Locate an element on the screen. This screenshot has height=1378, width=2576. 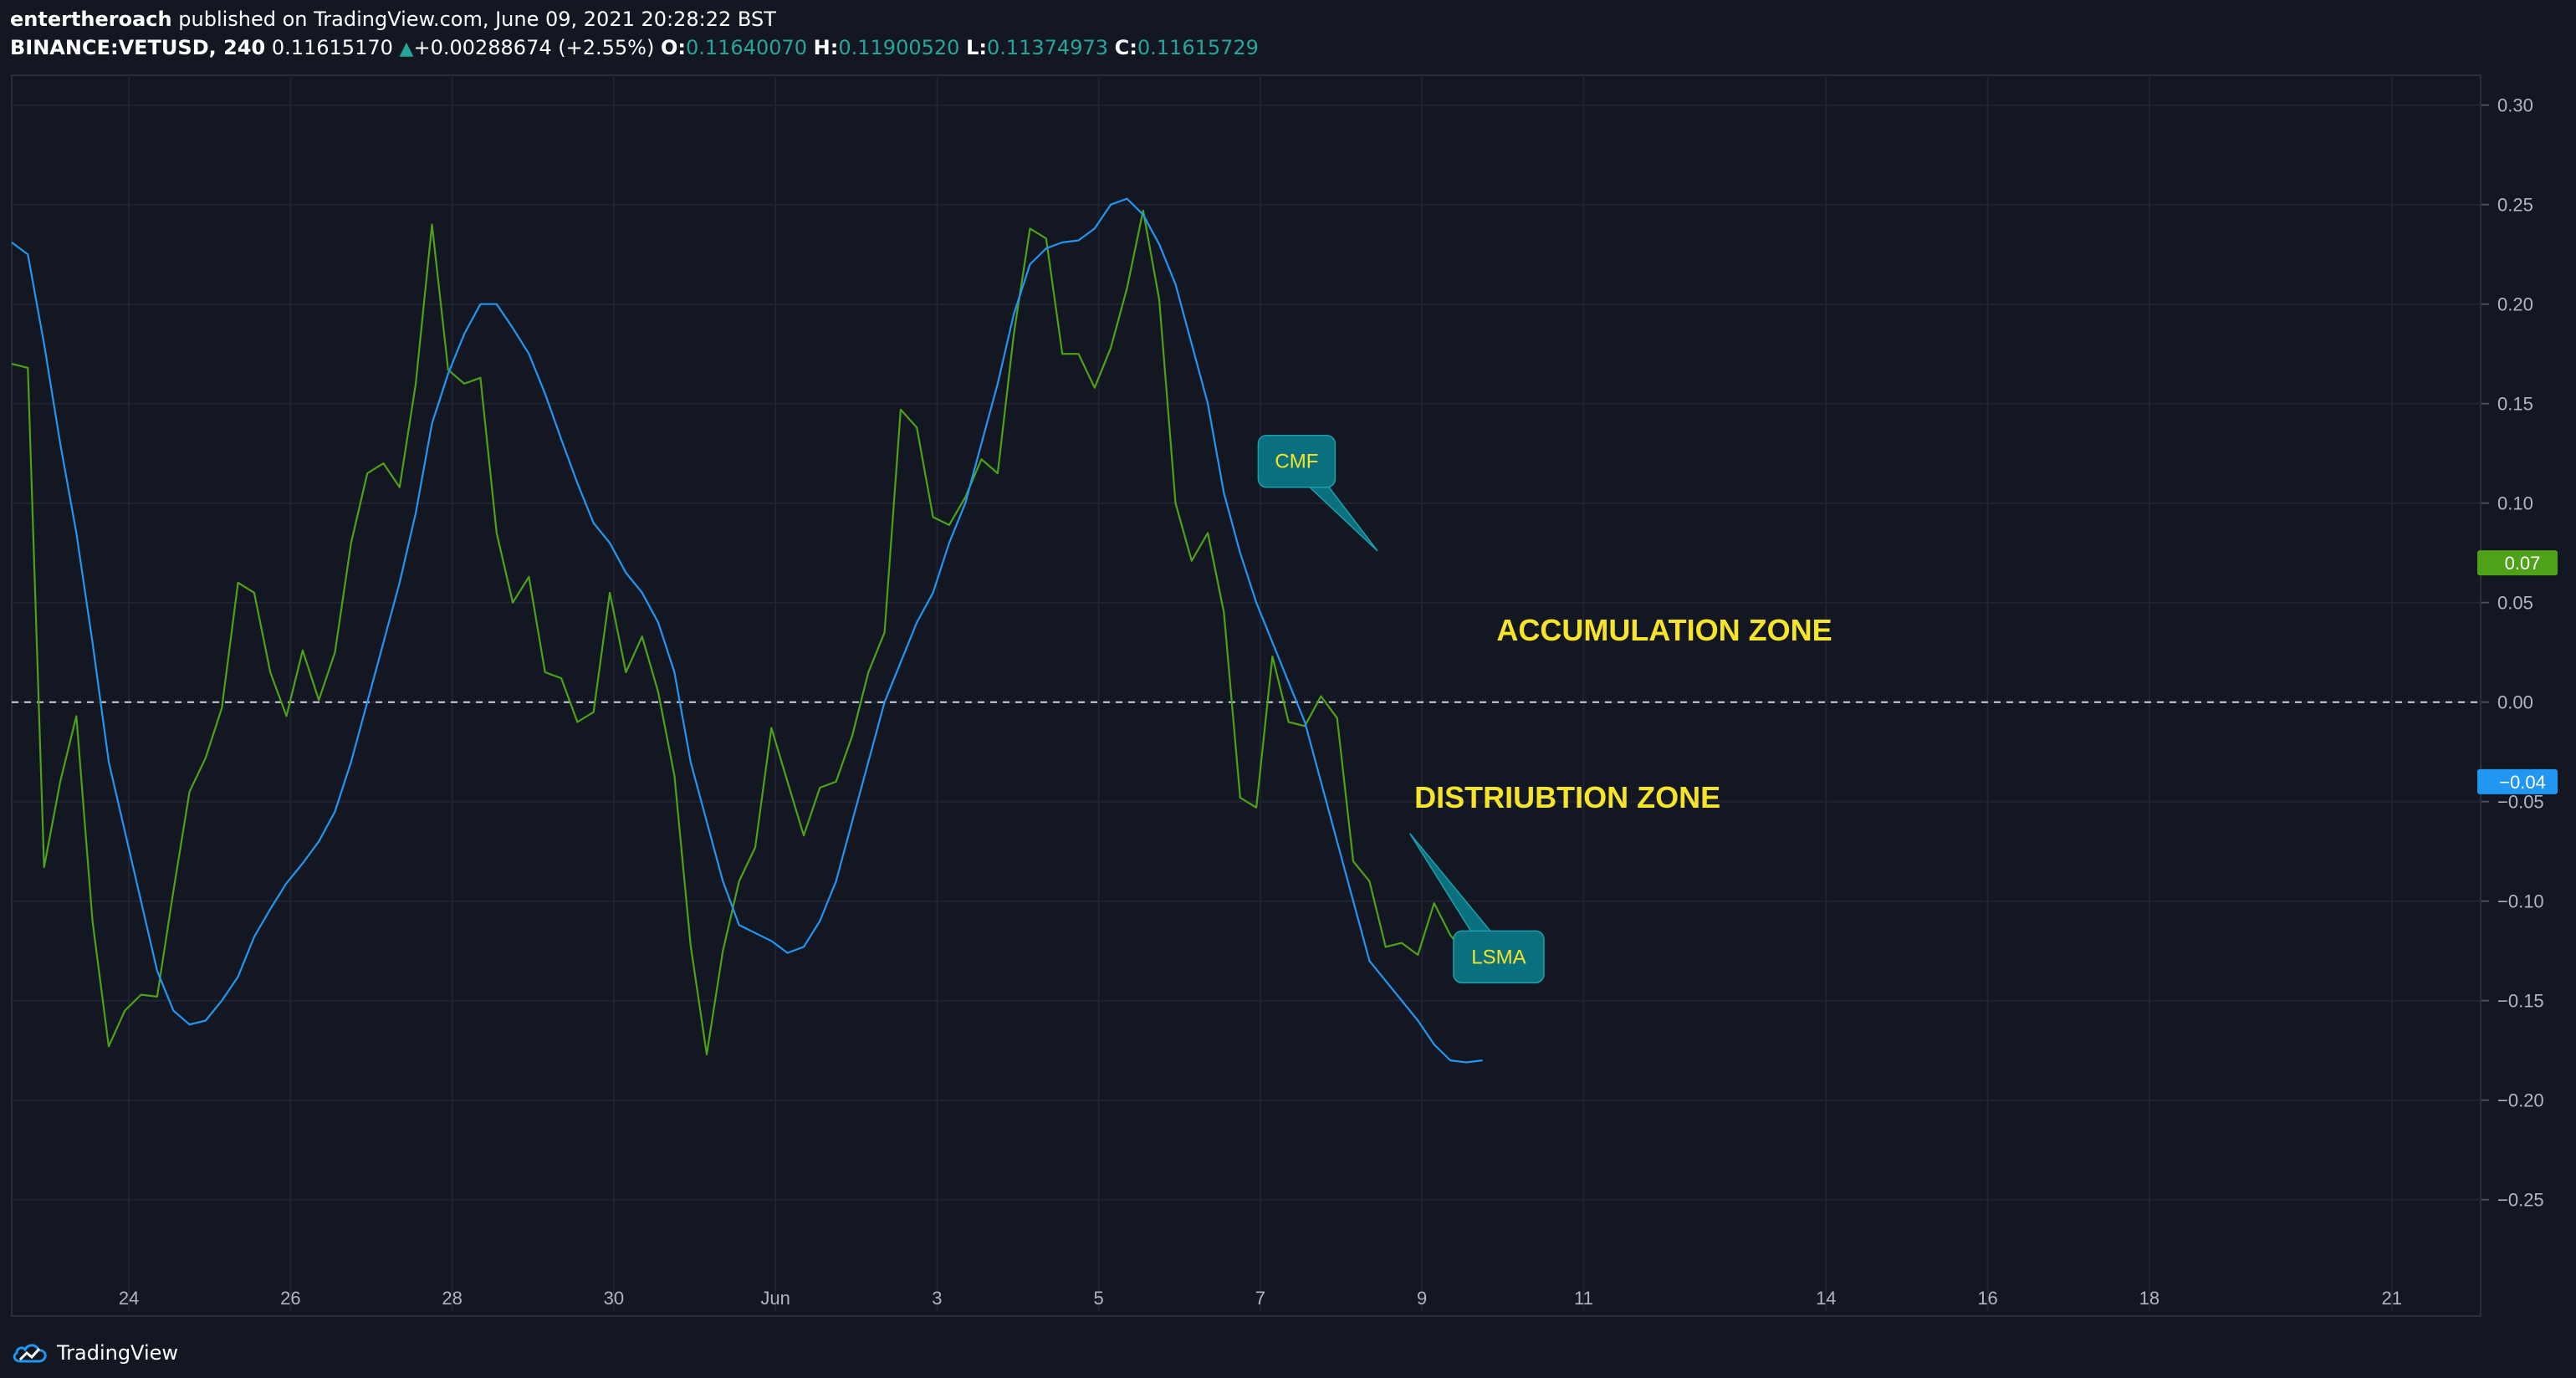
lsma-callout-label: LSMA is located at coordinates (1498, 957).